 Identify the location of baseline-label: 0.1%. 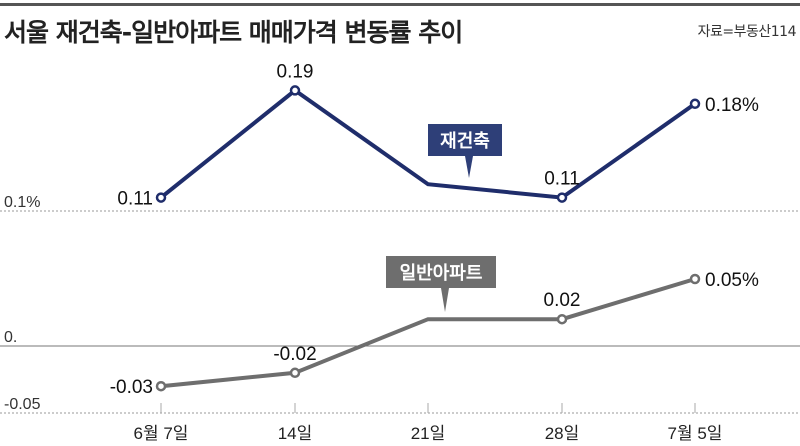
(22, 202).